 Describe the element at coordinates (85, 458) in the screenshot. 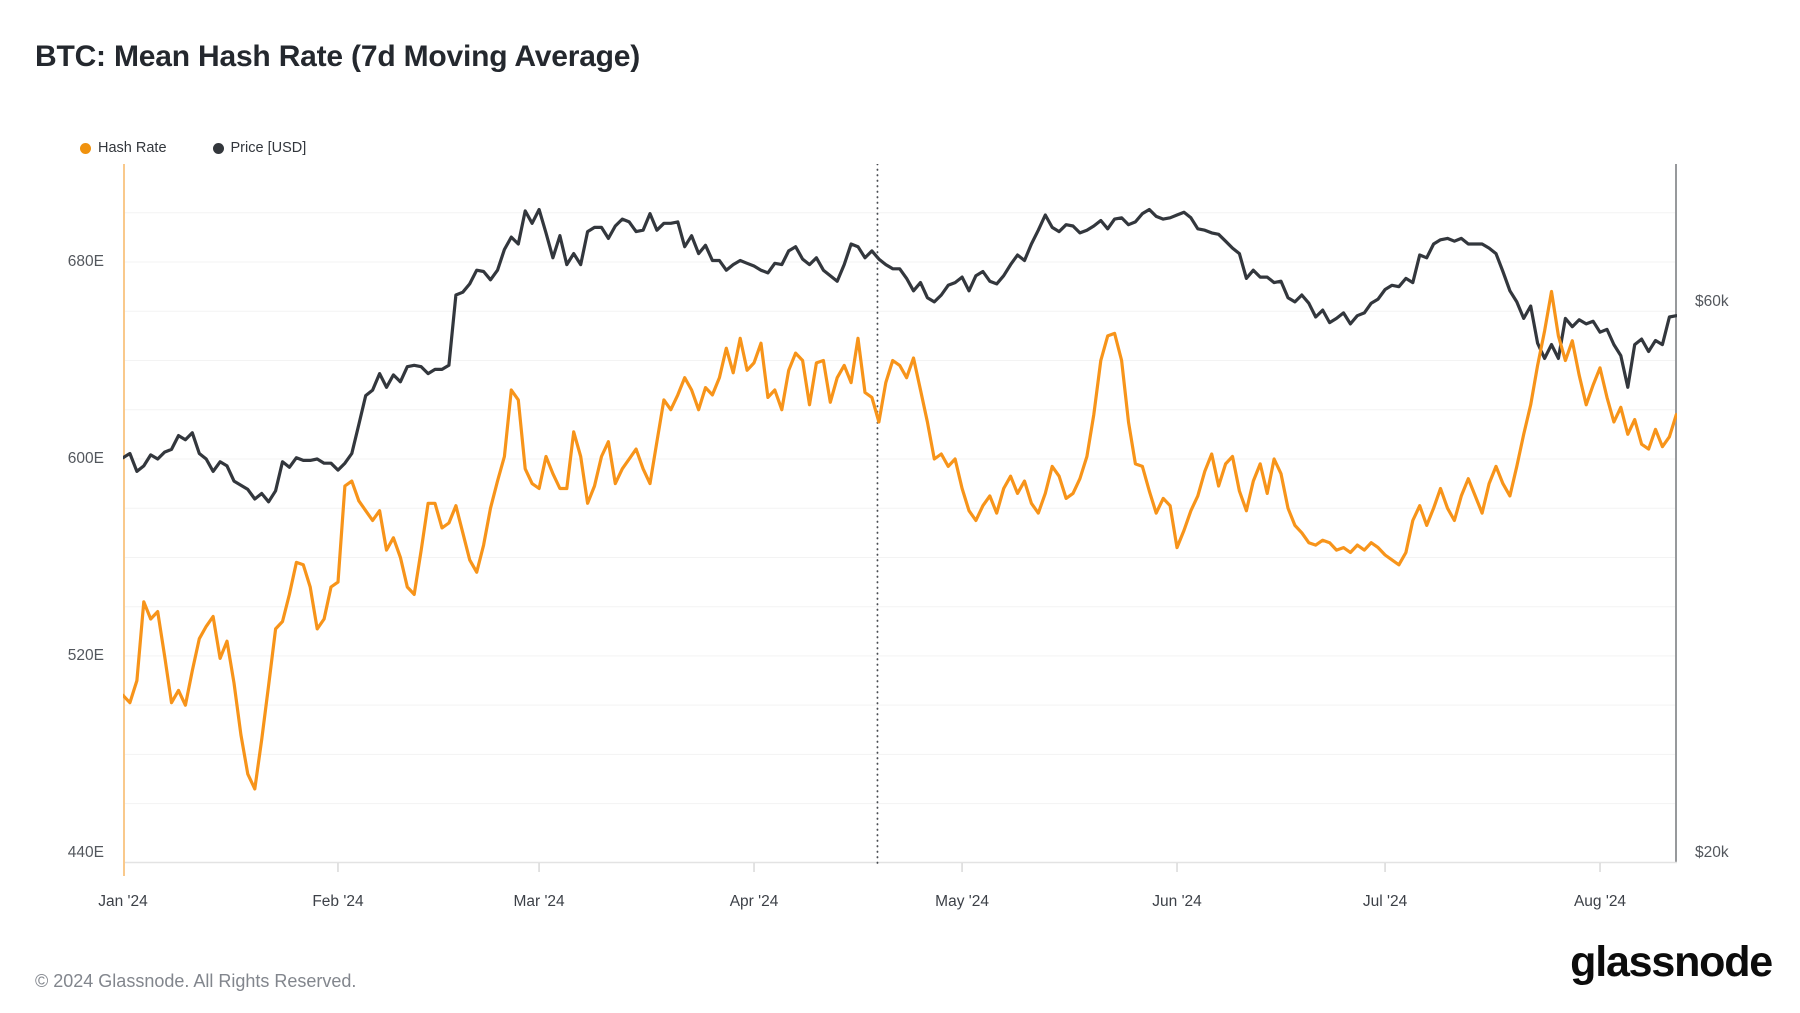

I see `left-axis-tick-label: 600E` at that location.